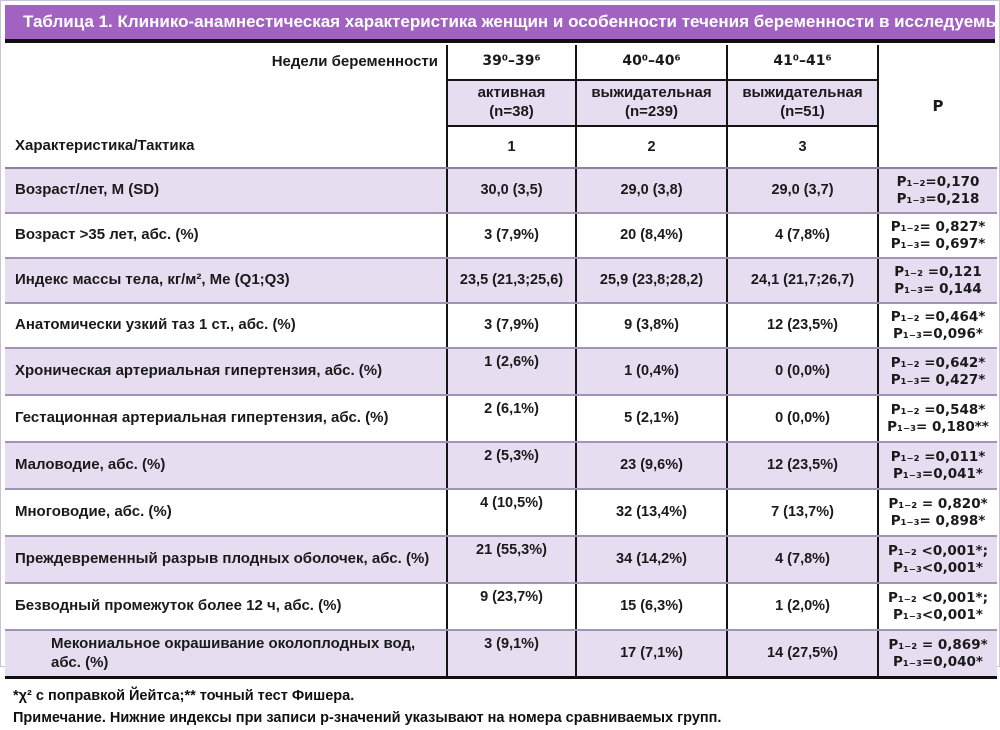 The height and width of the screenshot is (730, 1000). I want to click on value-group2: 23 (9,6%), so click(651, 466).